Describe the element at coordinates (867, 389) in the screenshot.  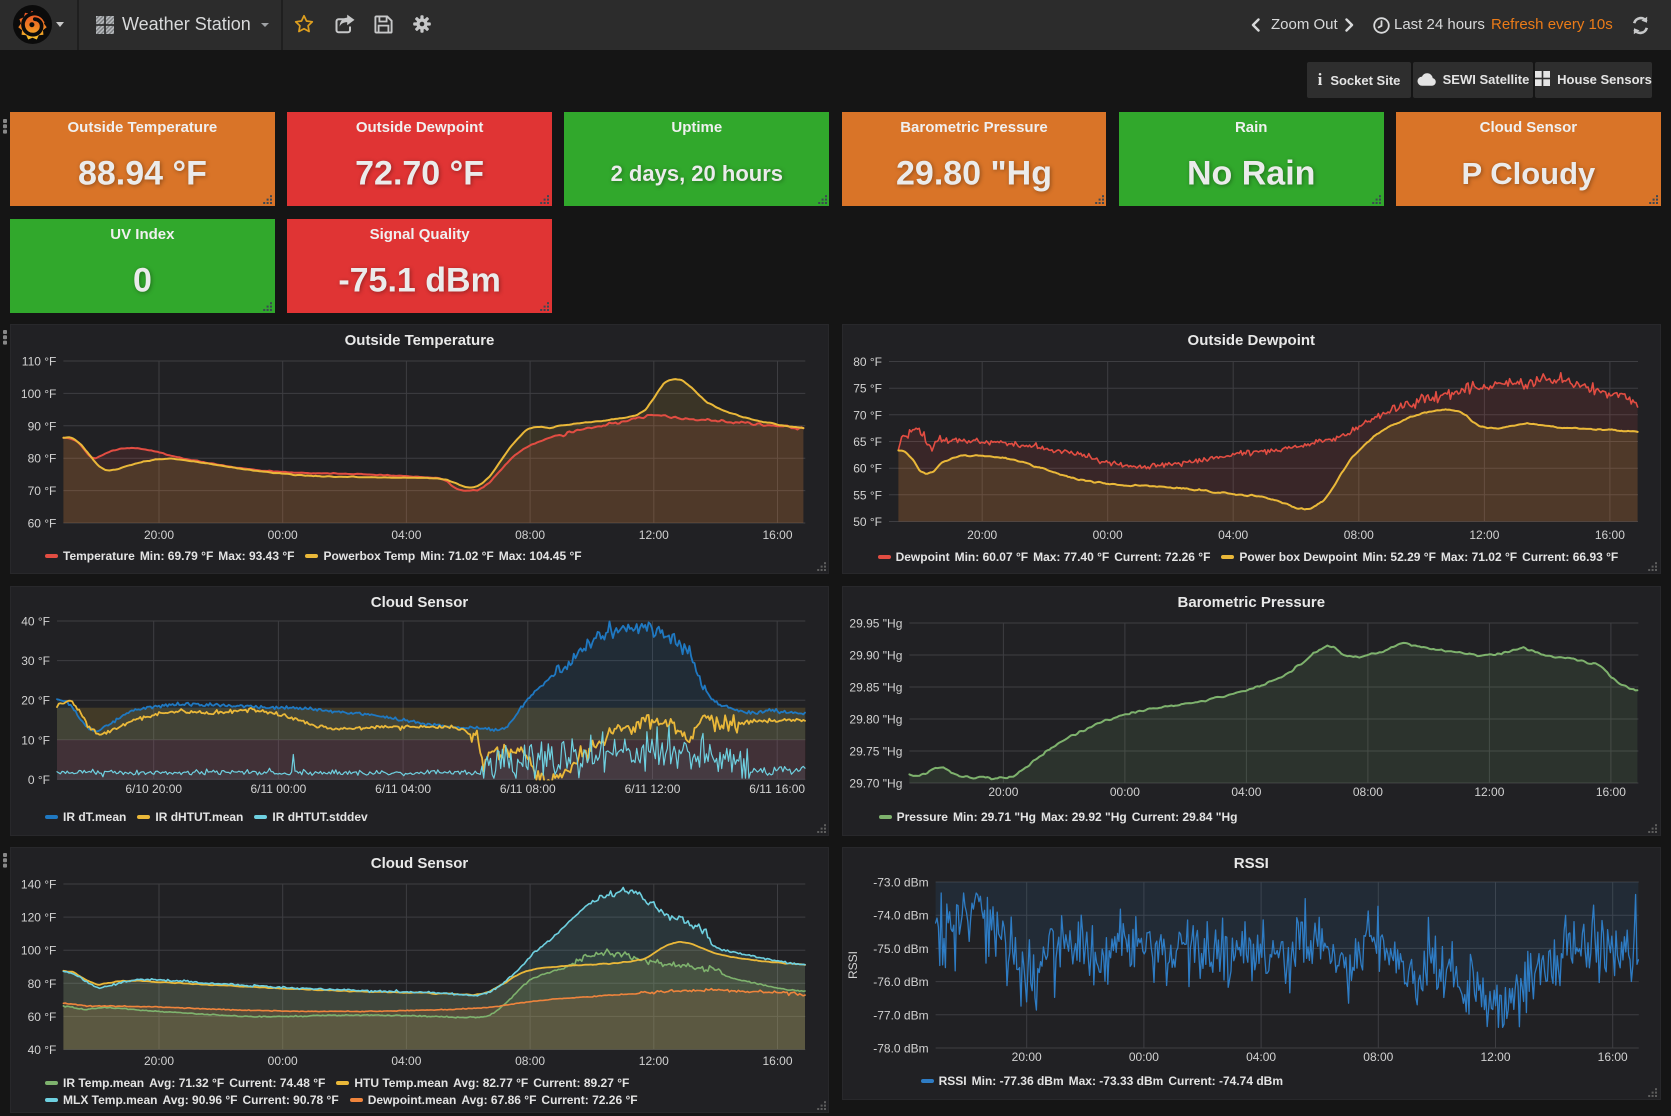
I see `svg-text: 75 °F` at that location.